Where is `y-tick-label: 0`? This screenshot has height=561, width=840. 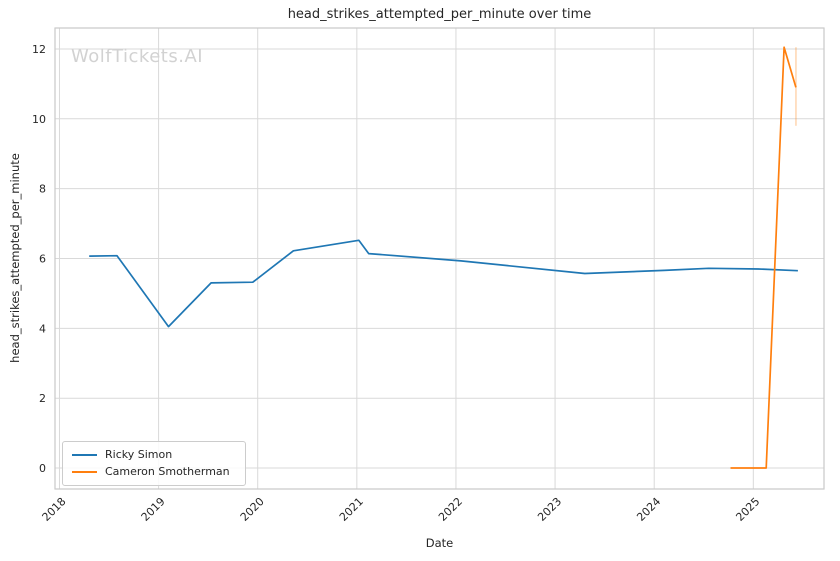
y-tick-label: 0 is located at coordinates (42, 468).